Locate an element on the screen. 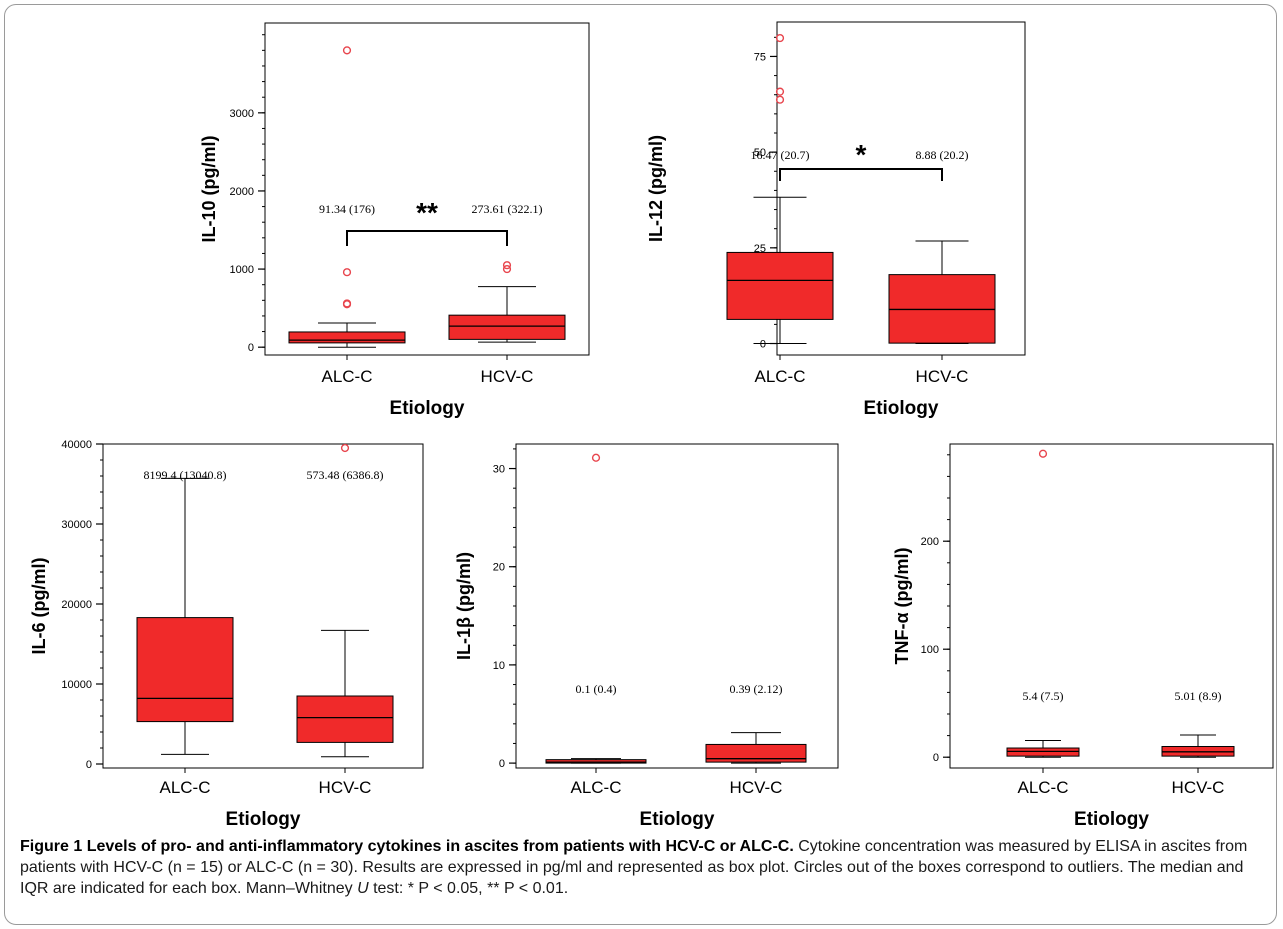  significance-stars: ** is located at coordinates (427, 212).